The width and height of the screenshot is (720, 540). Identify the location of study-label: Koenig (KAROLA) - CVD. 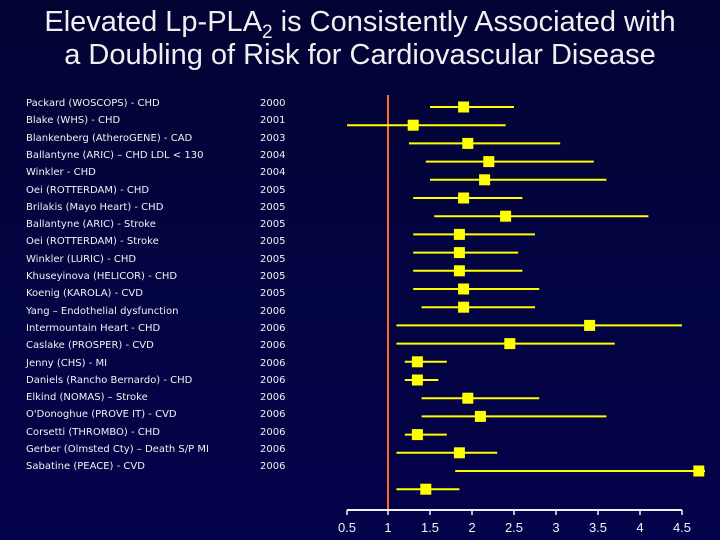
(84, 294).